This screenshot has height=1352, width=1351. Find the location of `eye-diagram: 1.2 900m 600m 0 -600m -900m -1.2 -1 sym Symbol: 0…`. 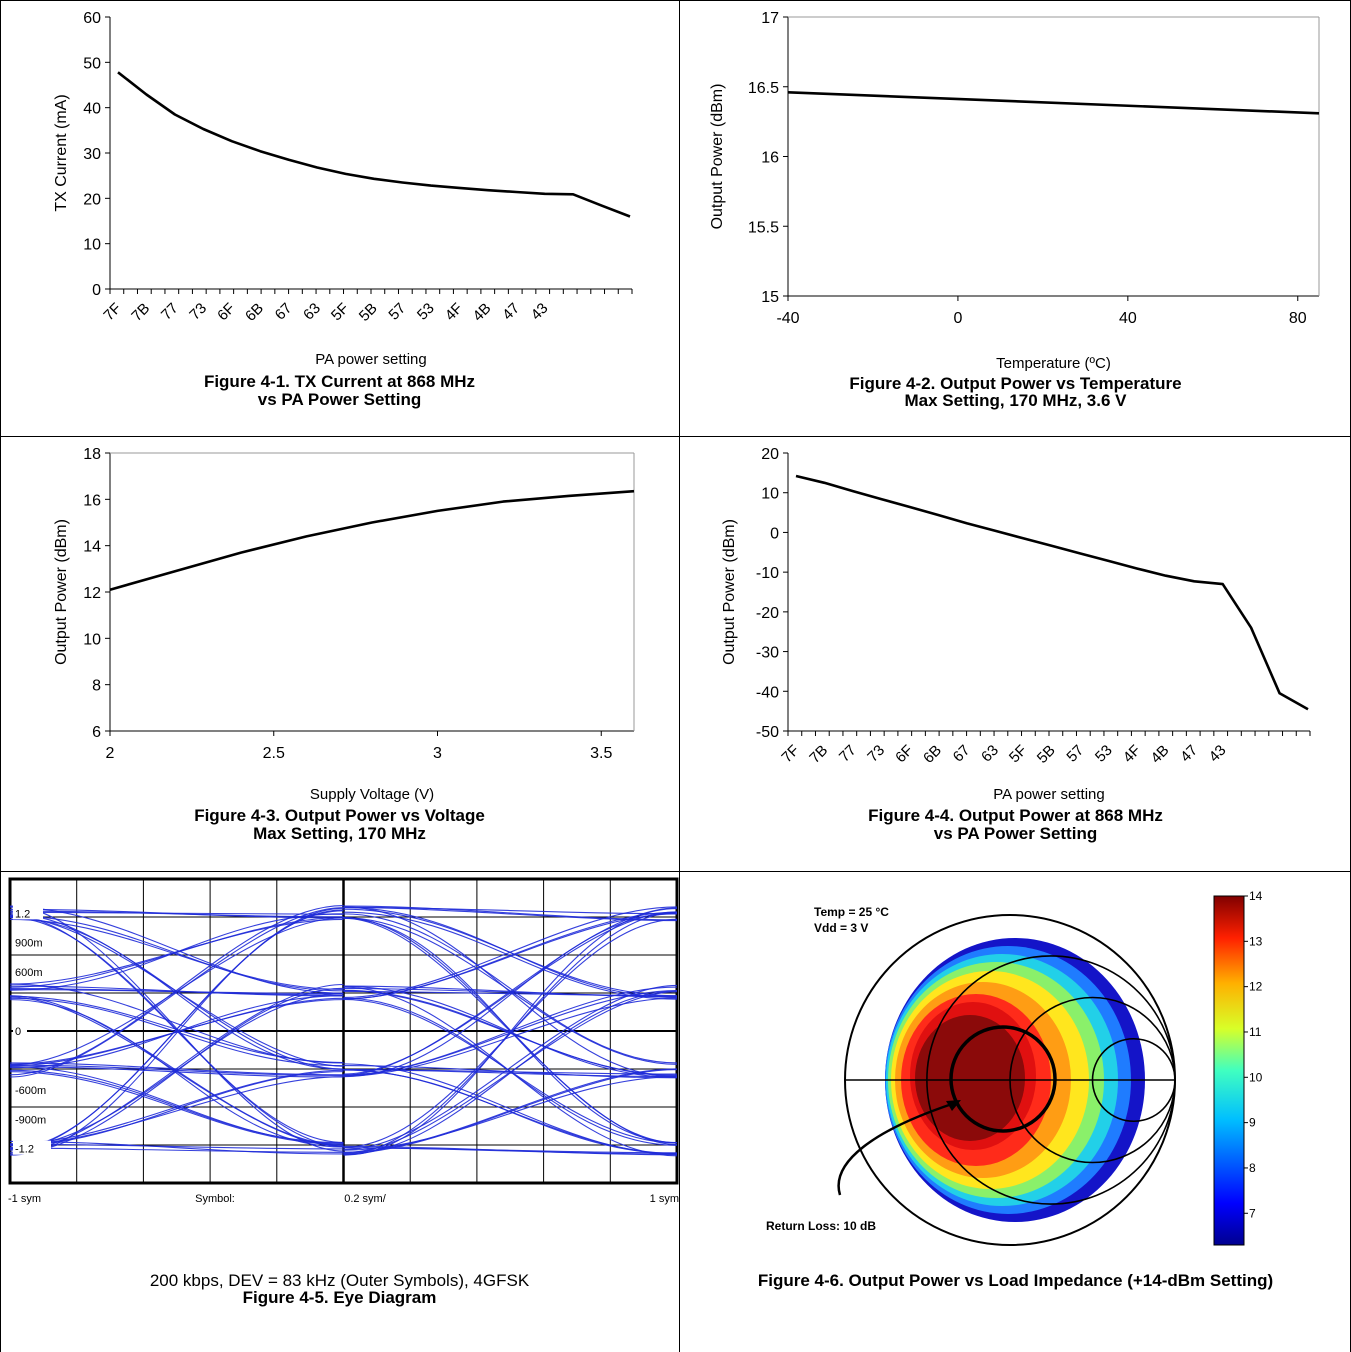

eye-diagram: 1.2 900m 600m 0 -600m -900m -1.2 -1 sym Symbol: 0… is located at coordinates (343, 1041).